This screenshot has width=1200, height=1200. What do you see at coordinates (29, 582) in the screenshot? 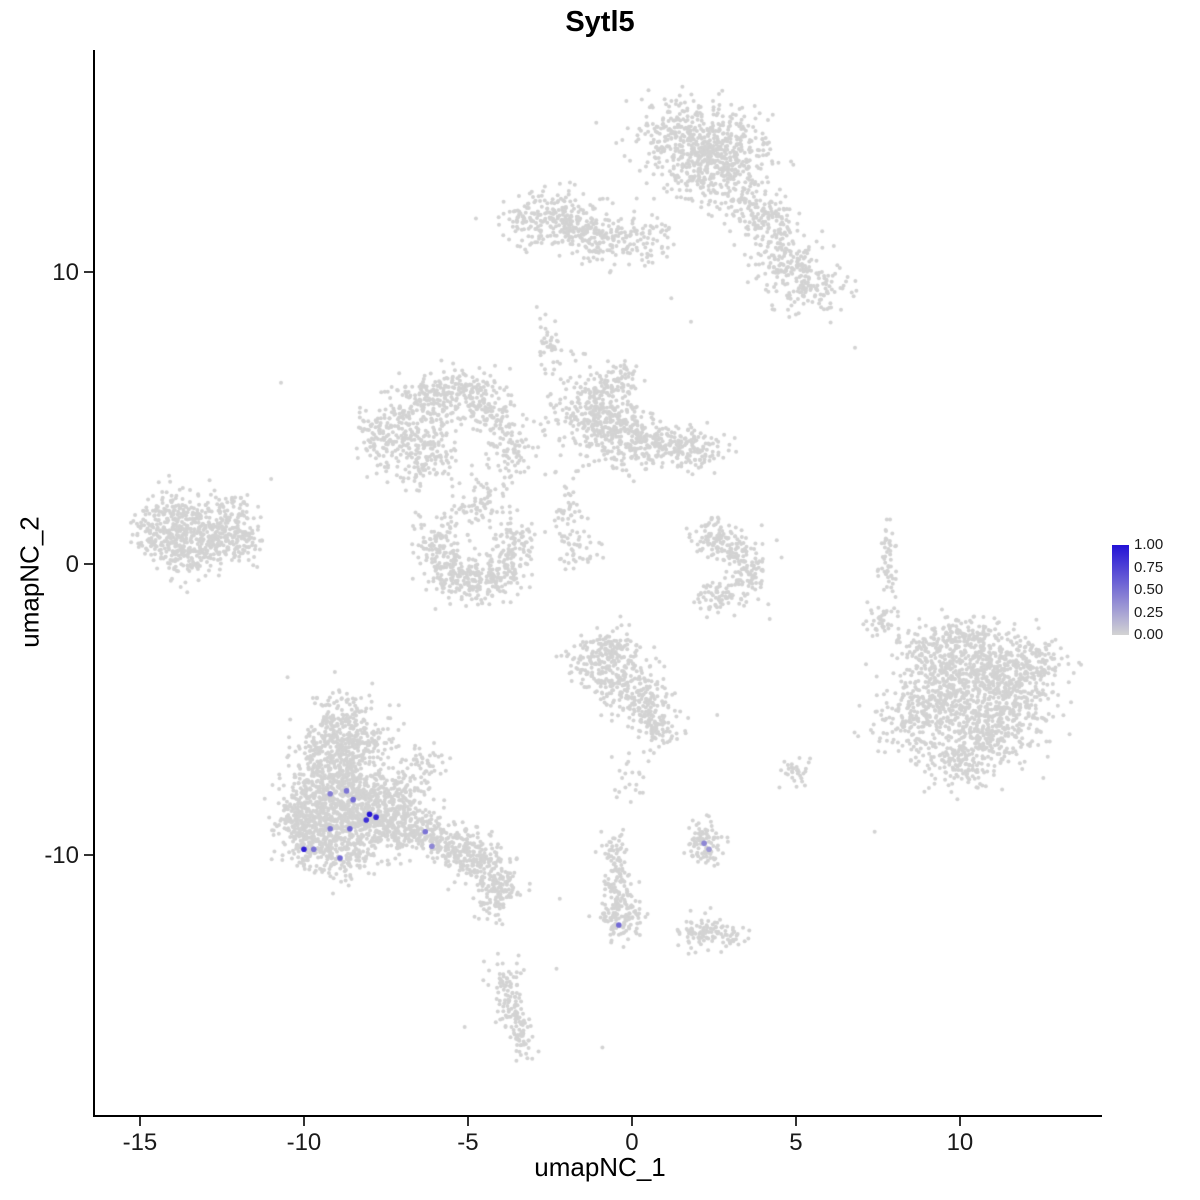
I see `y-axis-title: umapNC_2` at bounding box center [29, 582].